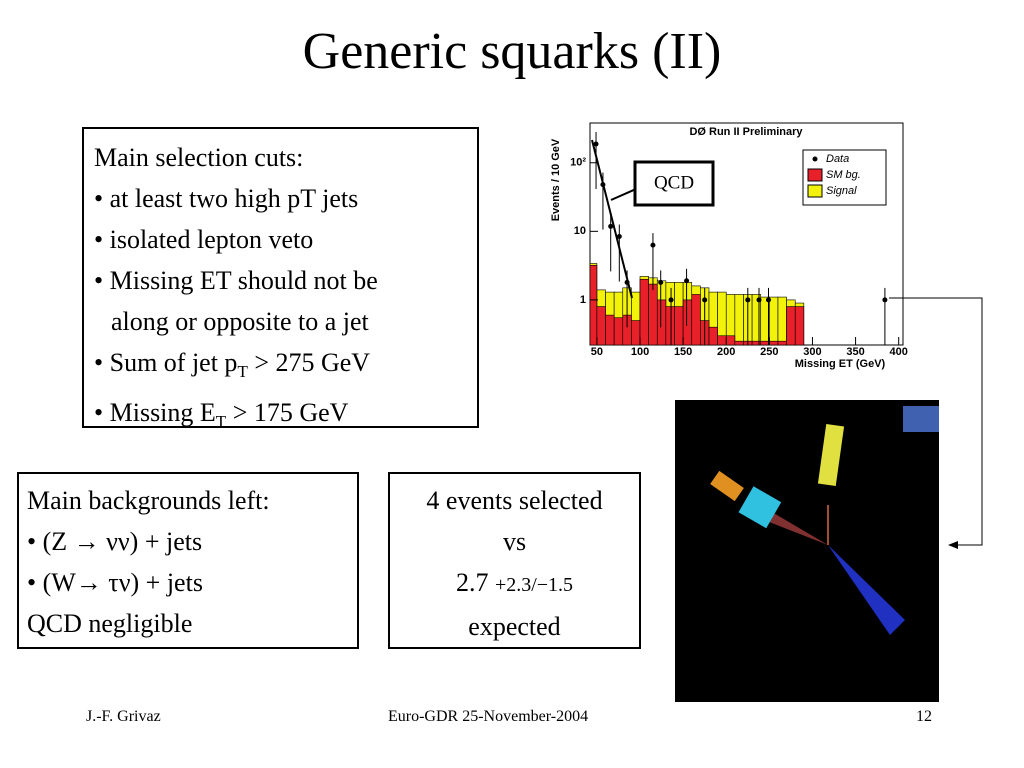 Image resolution: width=1024 pixels, height=768 pixels. I want to click on x-tick-label: 100, so click(640, 352).